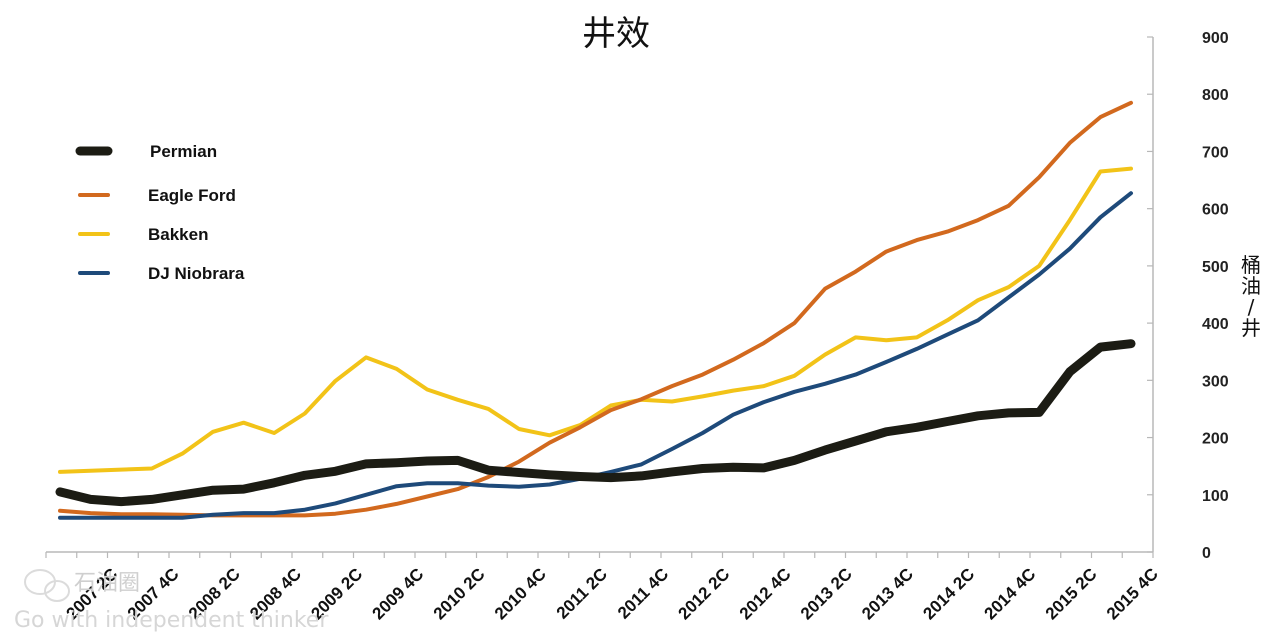  I want to click on x-tick-label: 2010 4C, so click(520, 593).